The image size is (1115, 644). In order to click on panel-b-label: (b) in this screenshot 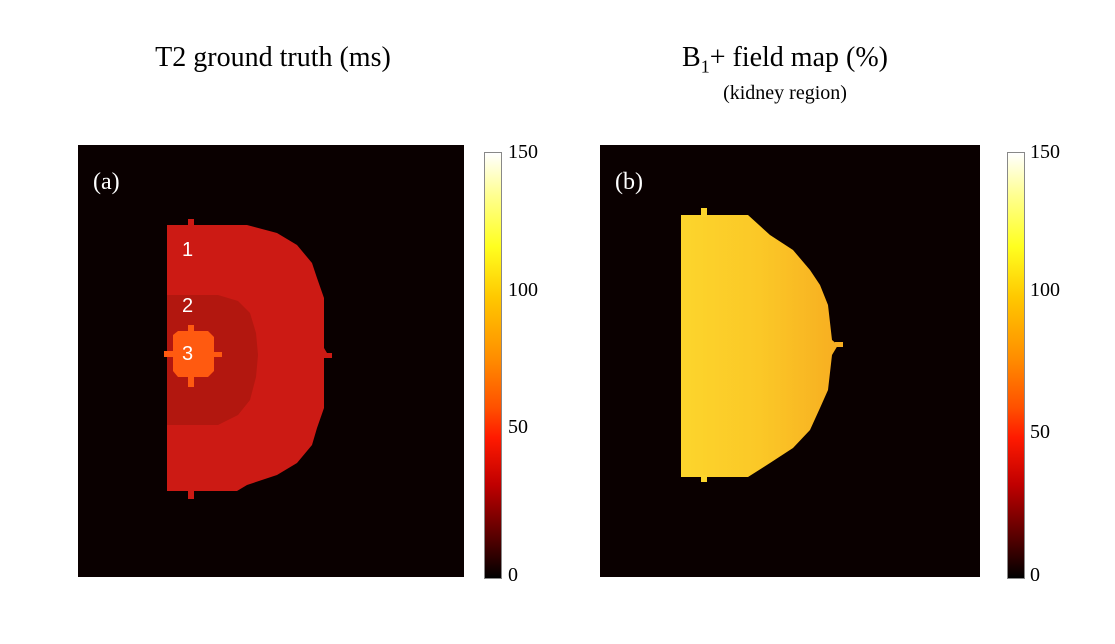, I will do `click(629, 182)`.